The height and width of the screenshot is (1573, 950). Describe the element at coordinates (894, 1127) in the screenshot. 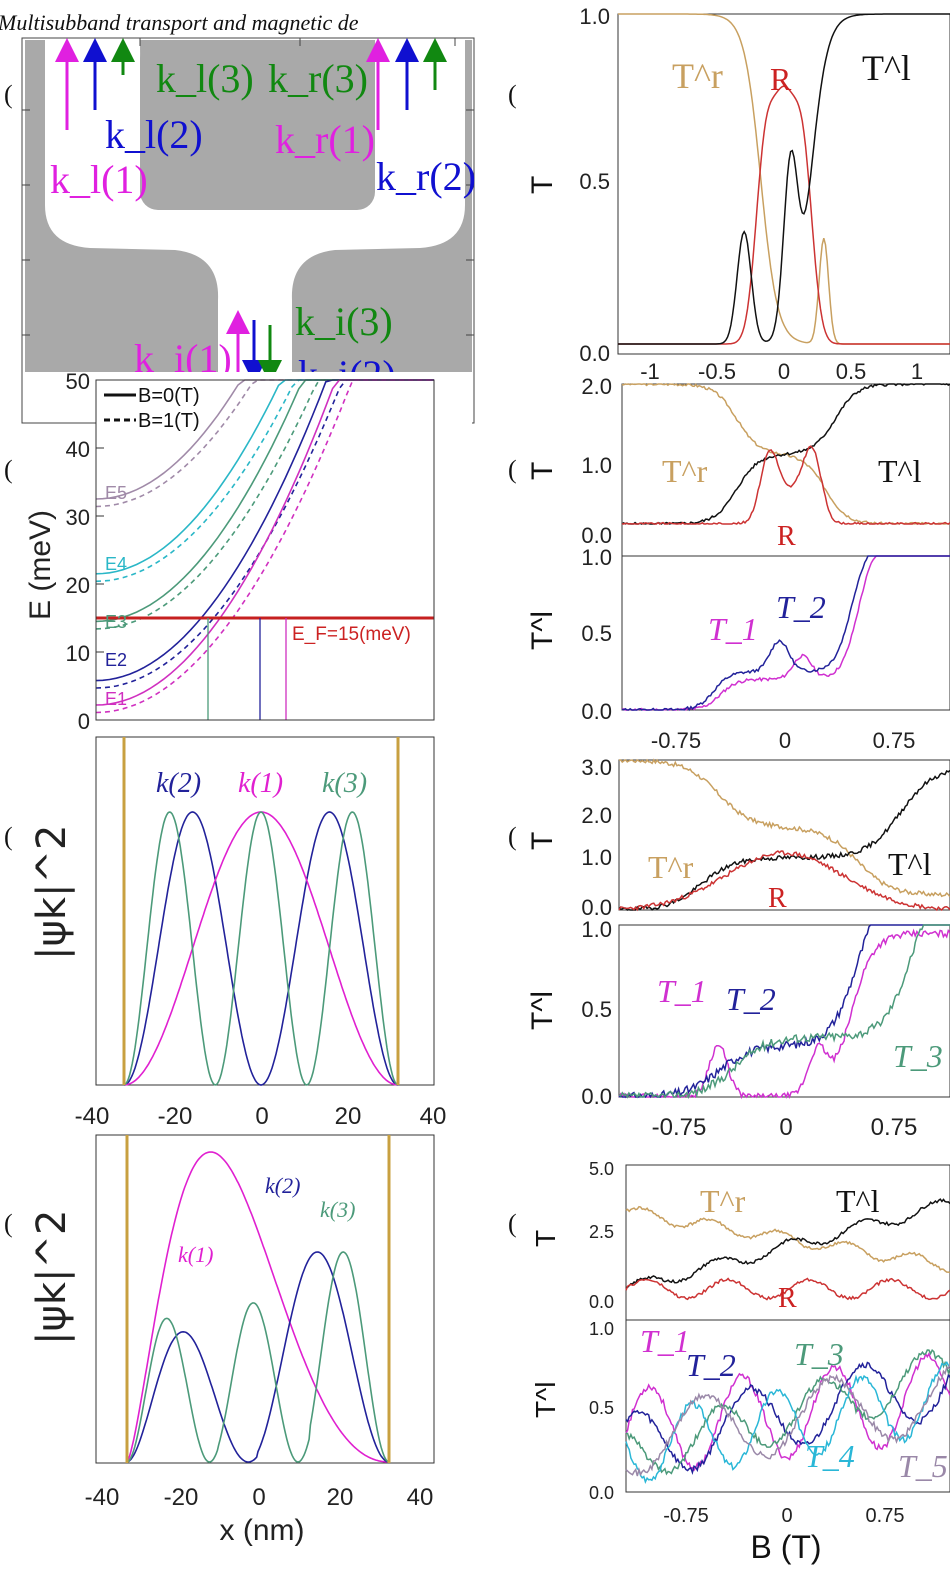

I see `tb3-xtick-075: 0.75` at that location.